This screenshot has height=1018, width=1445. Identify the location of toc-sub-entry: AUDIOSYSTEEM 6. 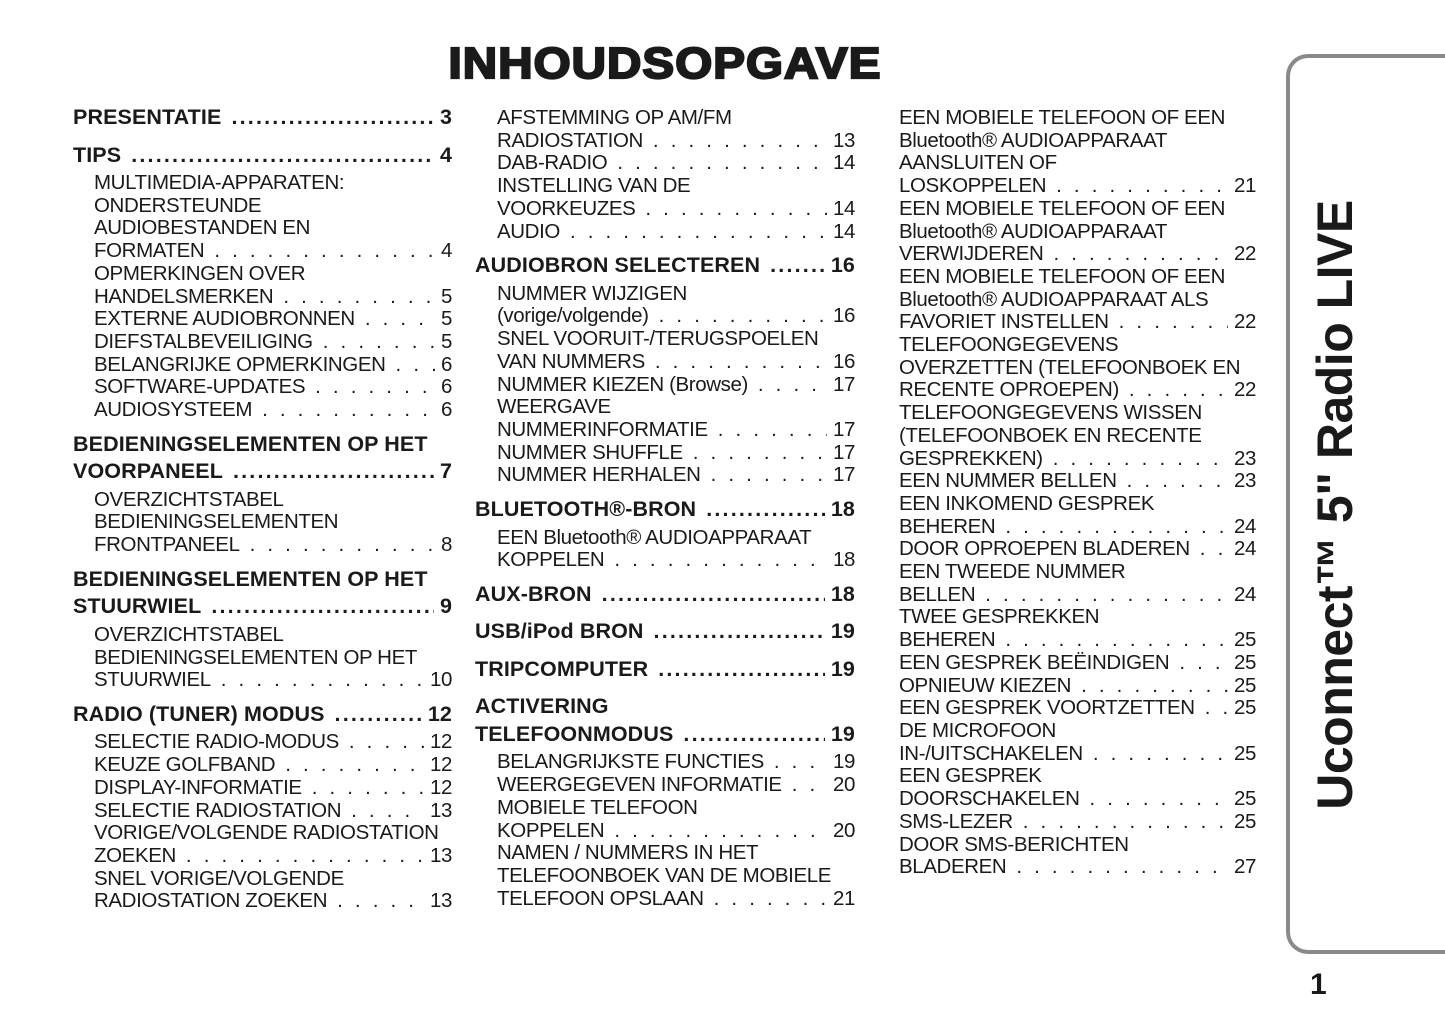
(262, 410).